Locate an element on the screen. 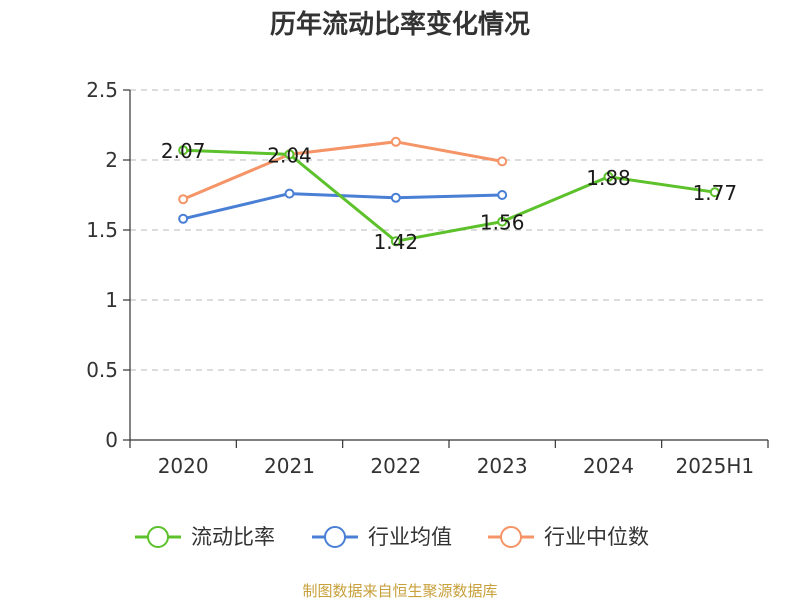 The image size is (800, 600). data-label: 1.88 is located at coordinates (608, 178).